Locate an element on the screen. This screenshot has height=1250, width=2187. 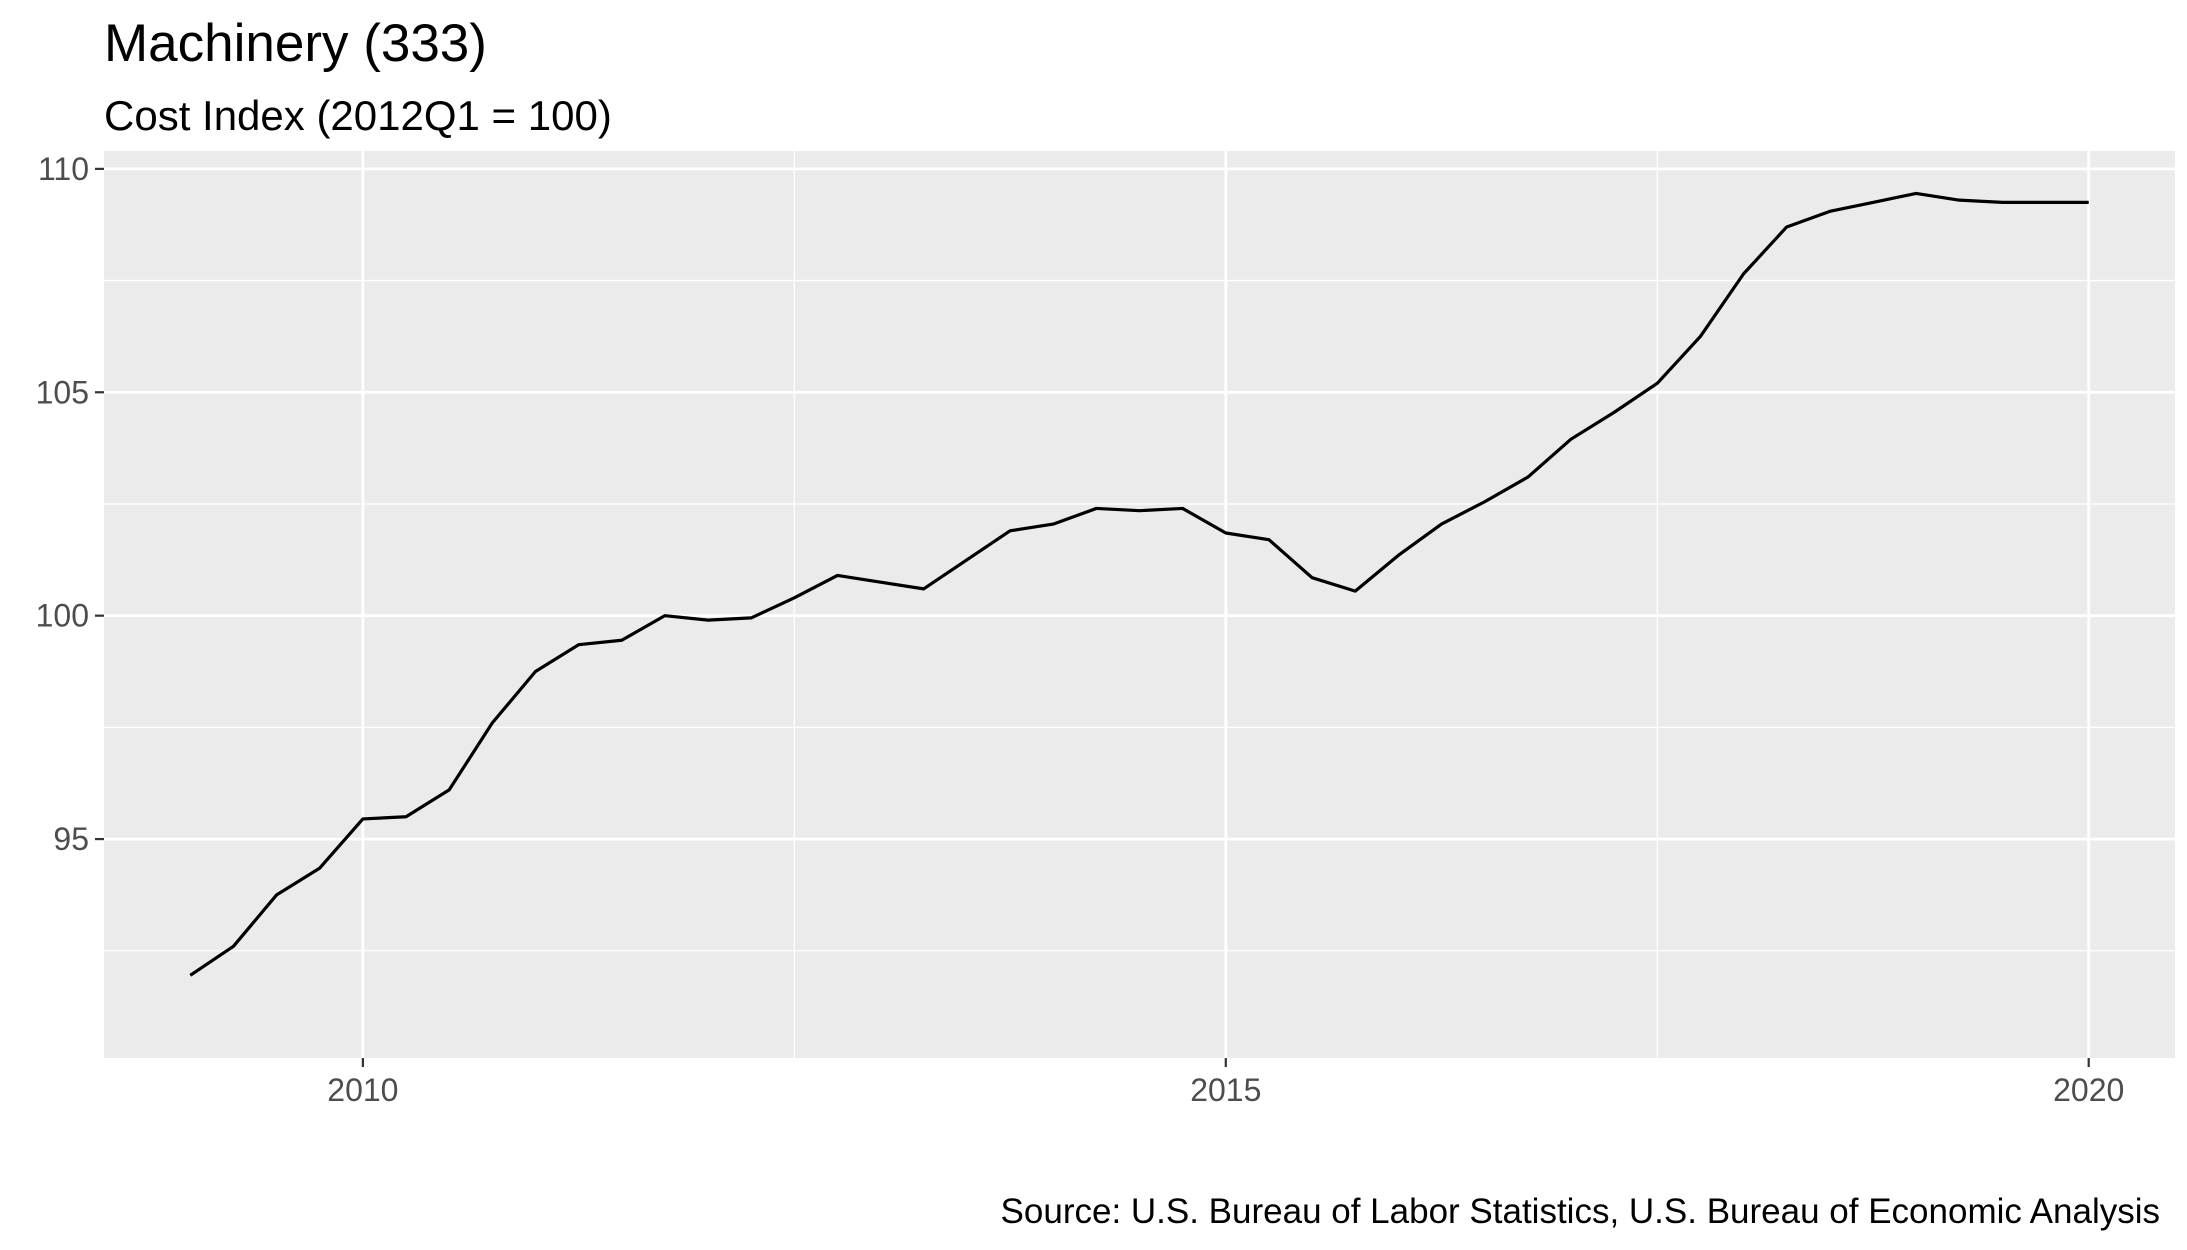
y-tick-label: 110 is located at coordinates (63, 169).